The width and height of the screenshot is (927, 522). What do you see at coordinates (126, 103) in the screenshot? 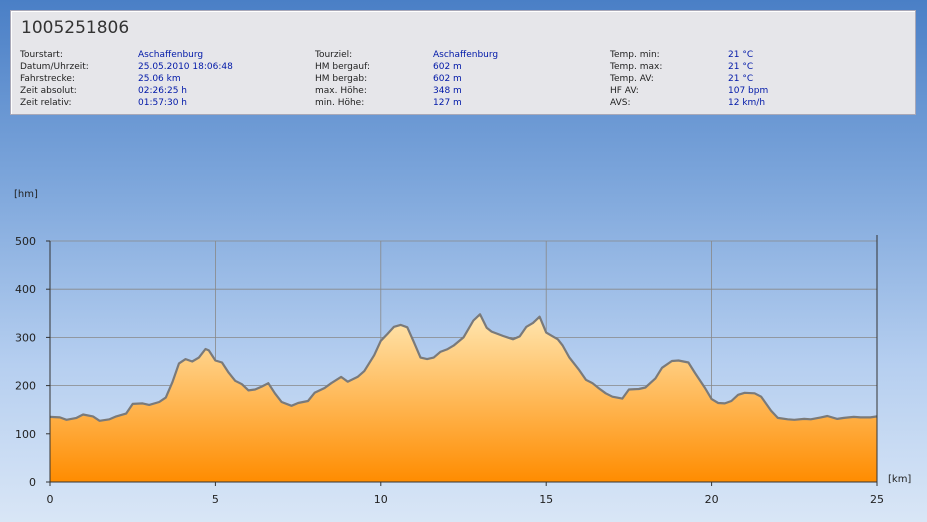
I see `info-row: Zeit relativ: 01:57:30 h` at bounding box center [126, 103].